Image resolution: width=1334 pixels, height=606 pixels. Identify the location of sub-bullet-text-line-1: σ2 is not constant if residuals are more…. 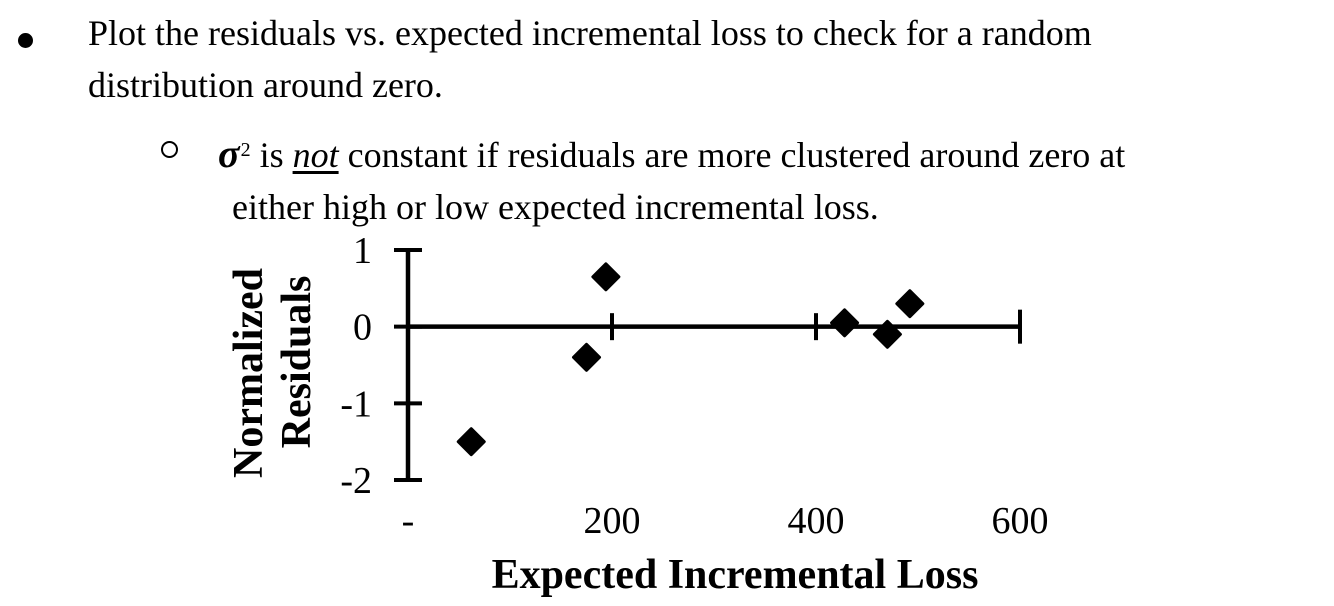
(671, 151).